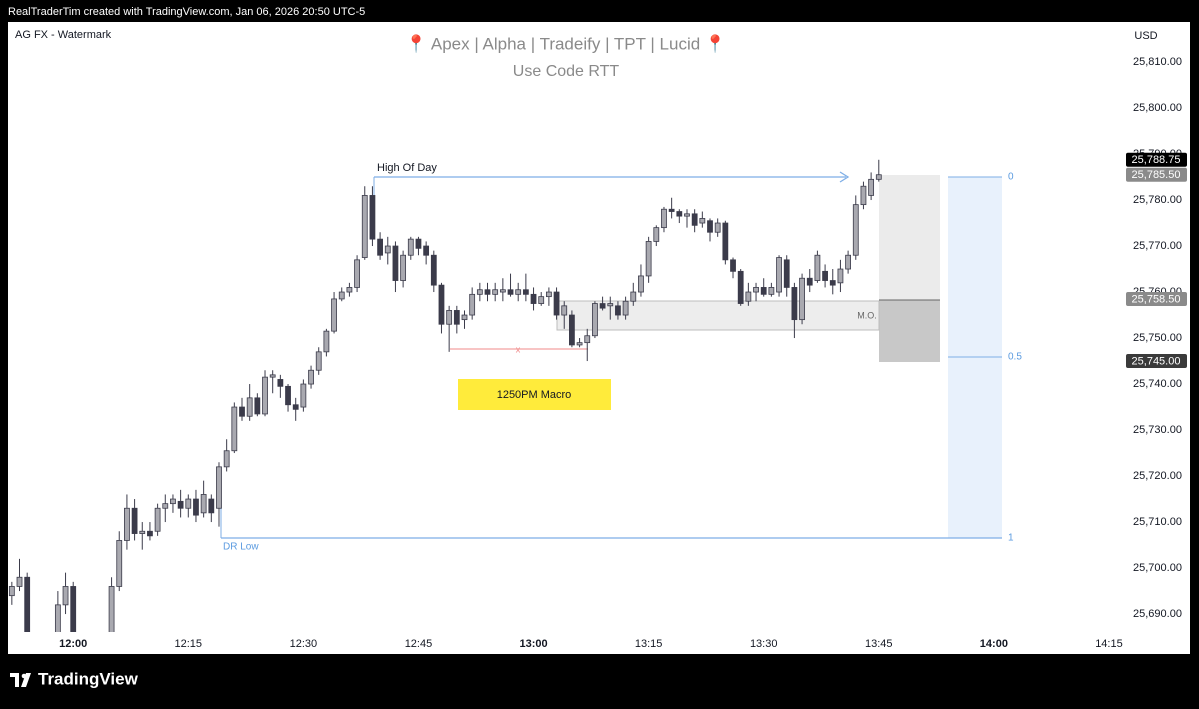 The image size is (1199, 709). I want to click on range-box, so click(909, 237).